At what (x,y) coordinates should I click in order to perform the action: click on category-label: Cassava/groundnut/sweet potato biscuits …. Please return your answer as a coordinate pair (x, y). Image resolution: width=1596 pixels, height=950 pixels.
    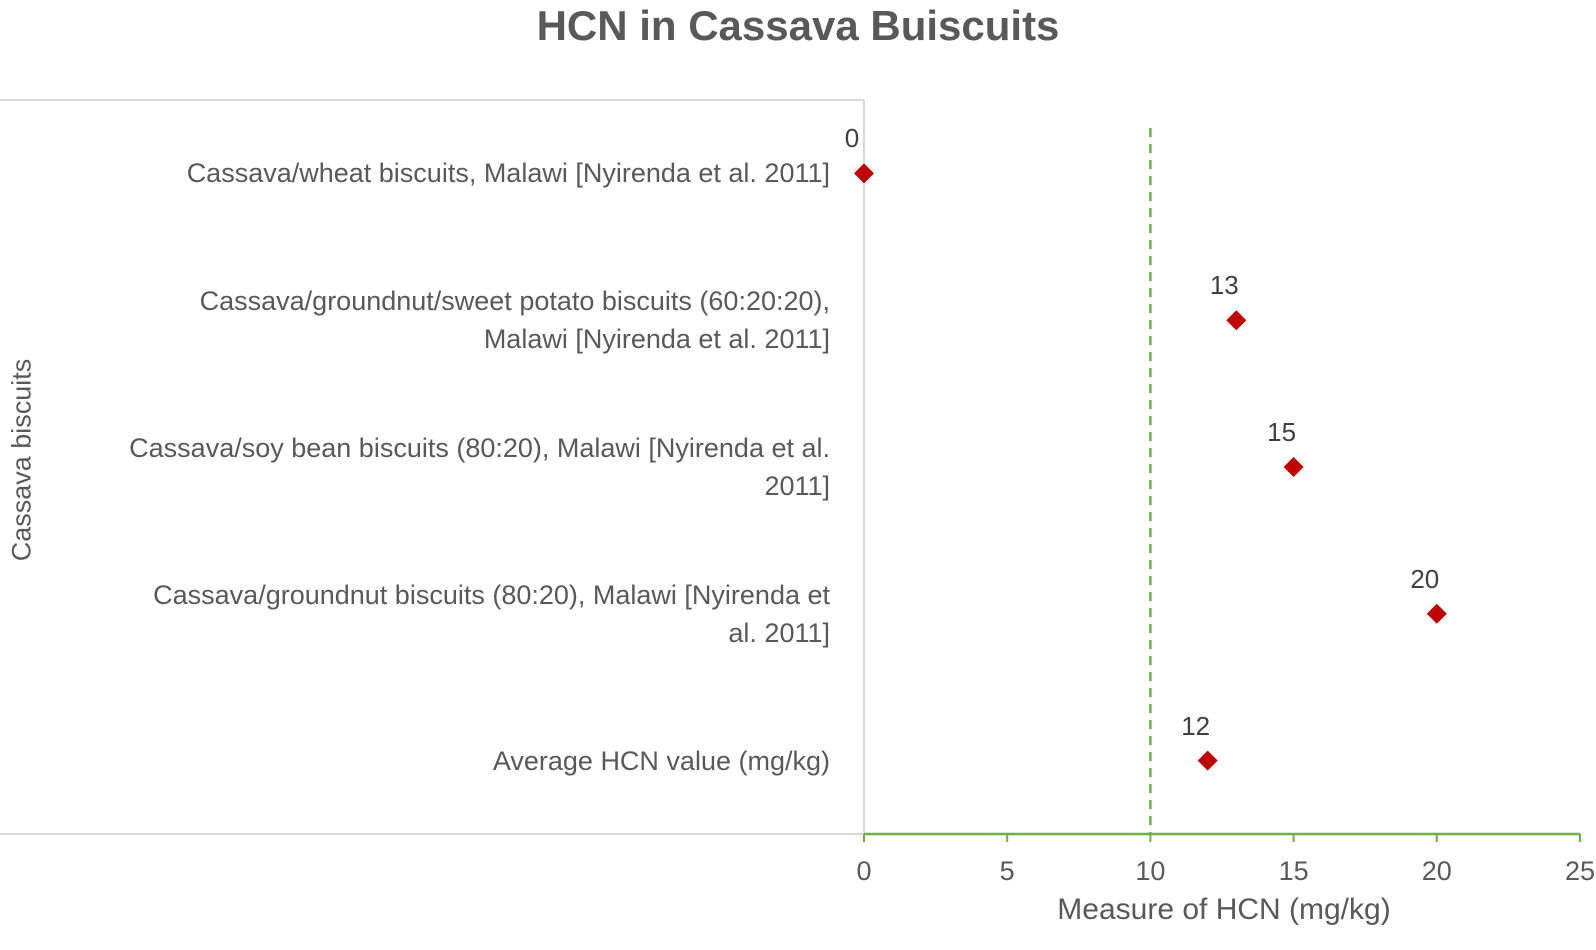
    Looking at the image, I should click on (435, 320).